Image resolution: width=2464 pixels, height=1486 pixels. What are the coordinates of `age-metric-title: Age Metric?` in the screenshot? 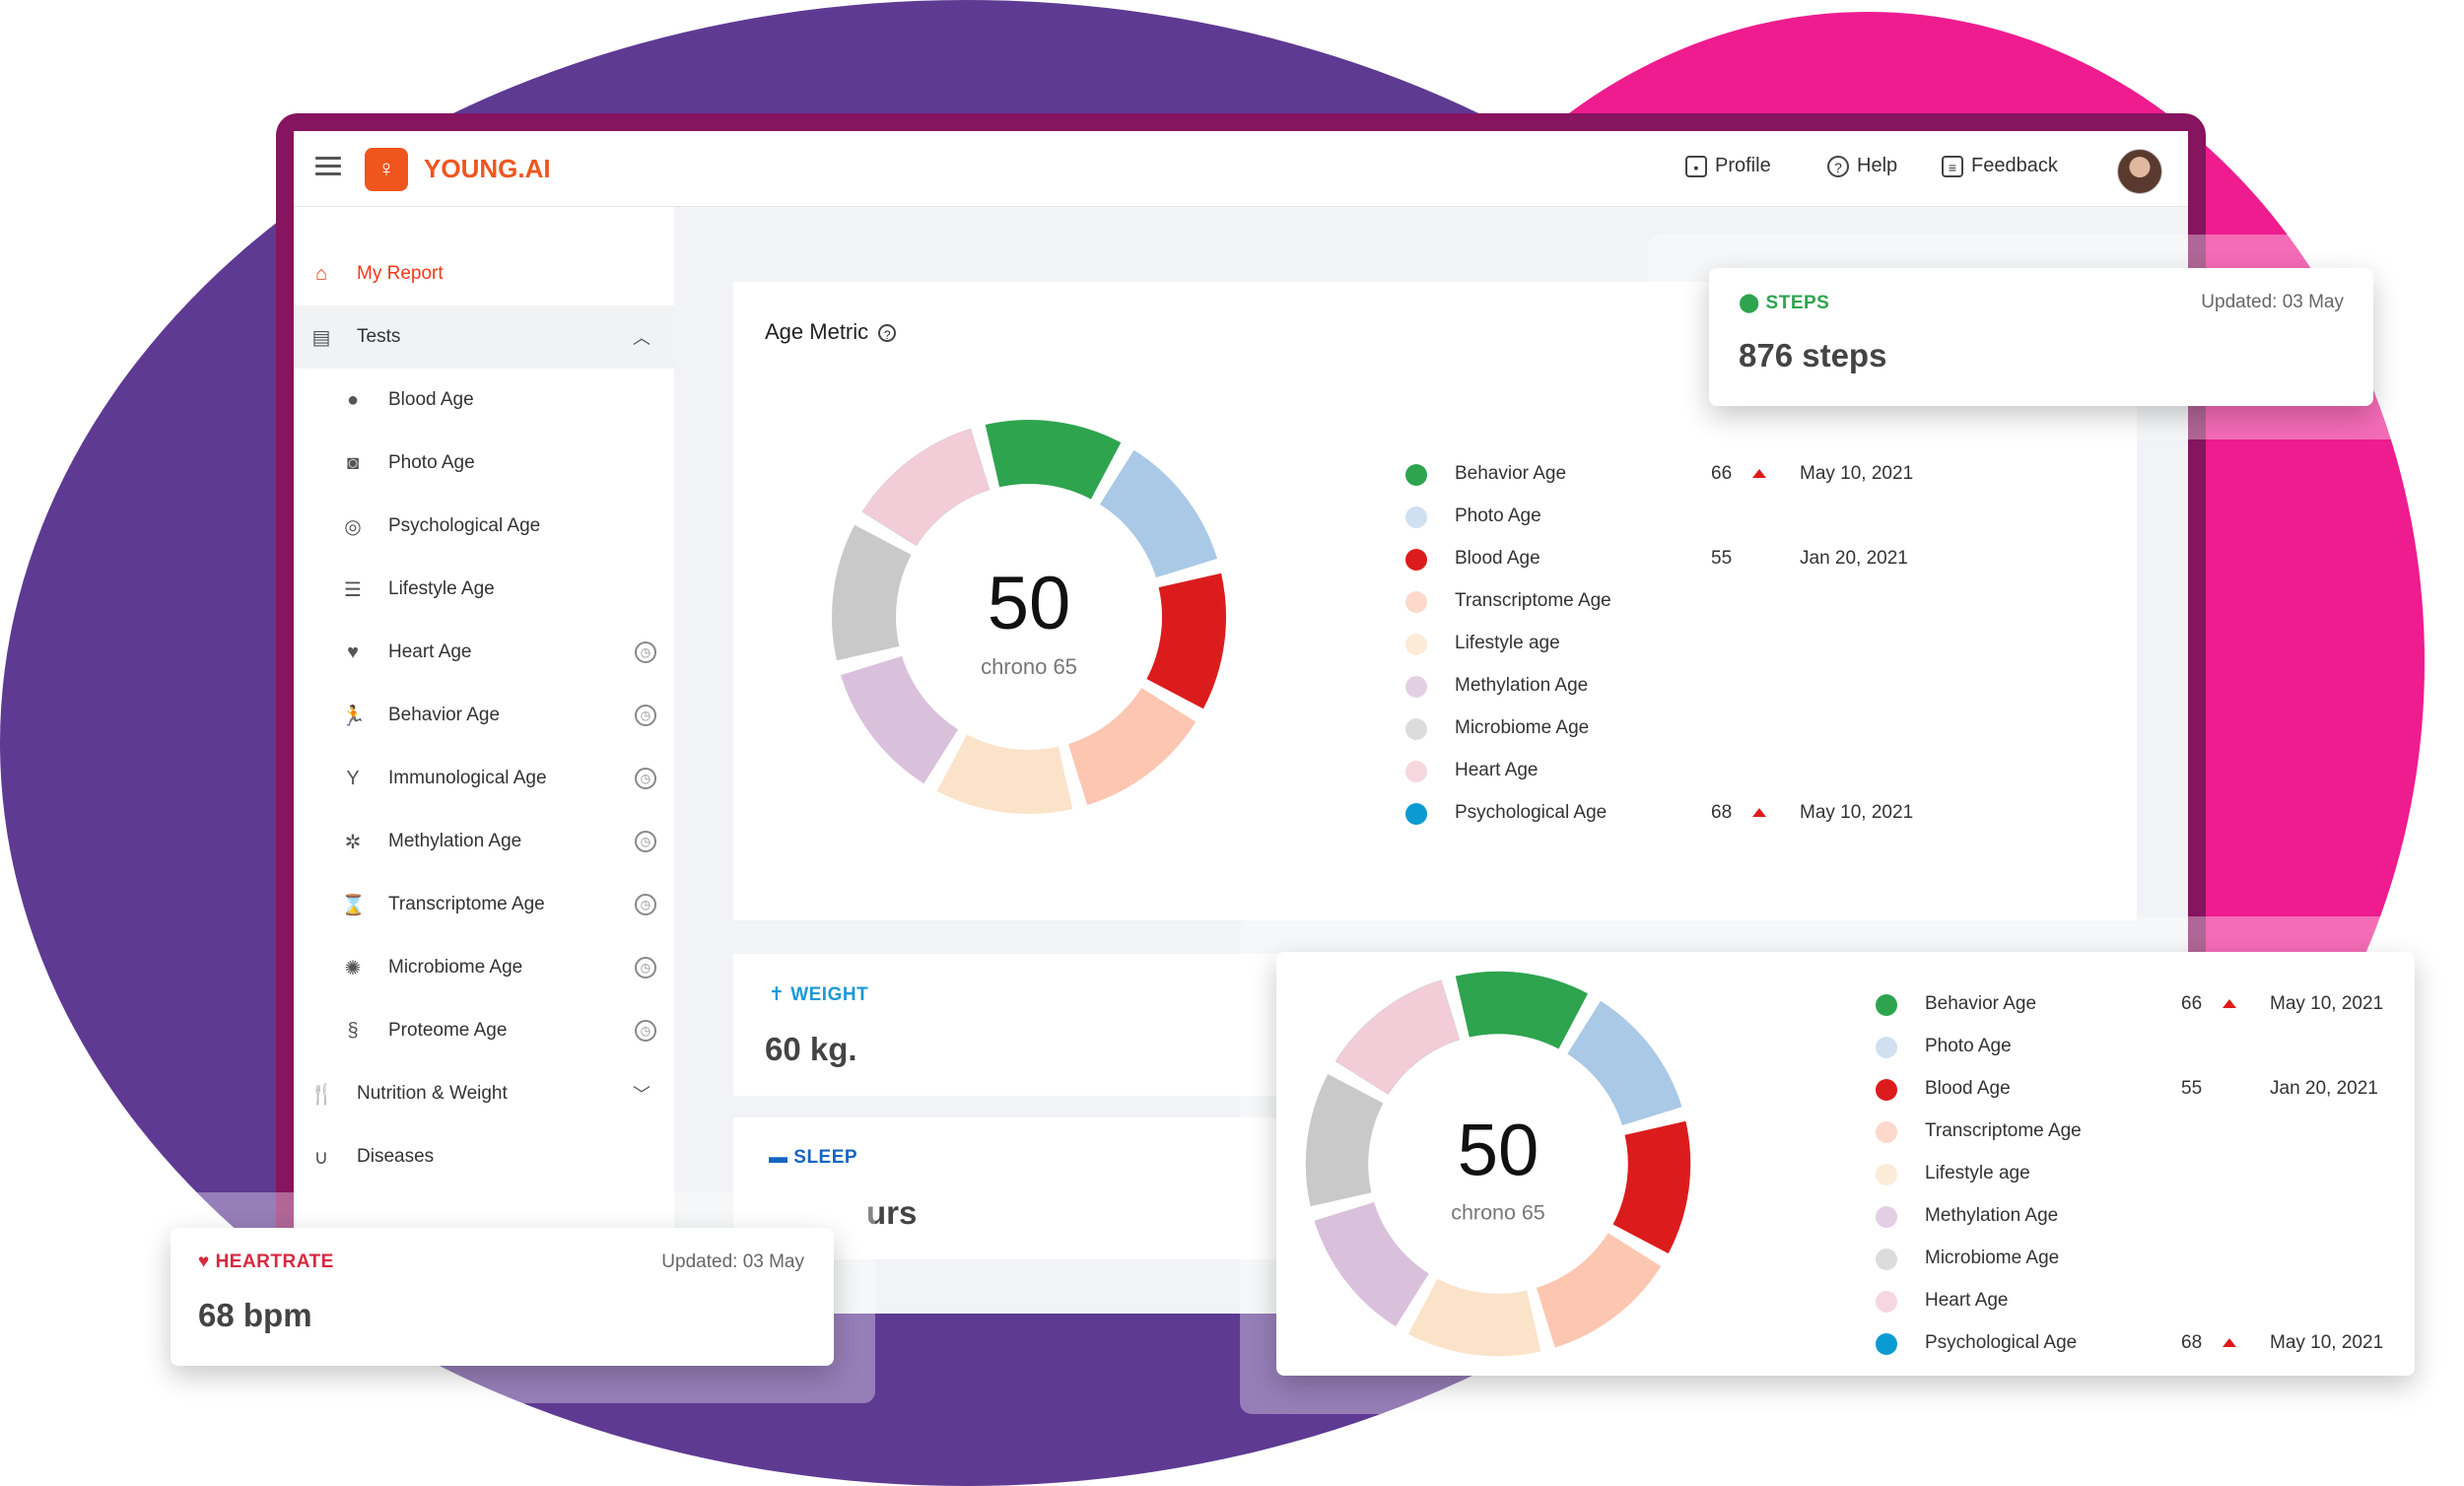 It's located at (831, 332).